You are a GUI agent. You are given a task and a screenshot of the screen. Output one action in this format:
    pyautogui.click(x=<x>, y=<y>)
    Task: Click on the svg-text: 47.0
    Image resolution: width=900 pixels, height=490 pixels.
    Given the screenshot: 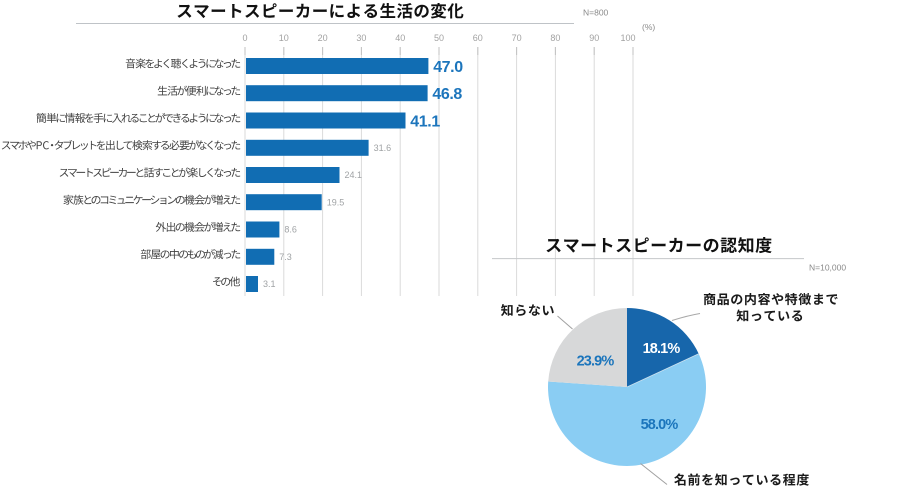 What is the action you would take?
    pyautogui.click(x=448, y=67)
    